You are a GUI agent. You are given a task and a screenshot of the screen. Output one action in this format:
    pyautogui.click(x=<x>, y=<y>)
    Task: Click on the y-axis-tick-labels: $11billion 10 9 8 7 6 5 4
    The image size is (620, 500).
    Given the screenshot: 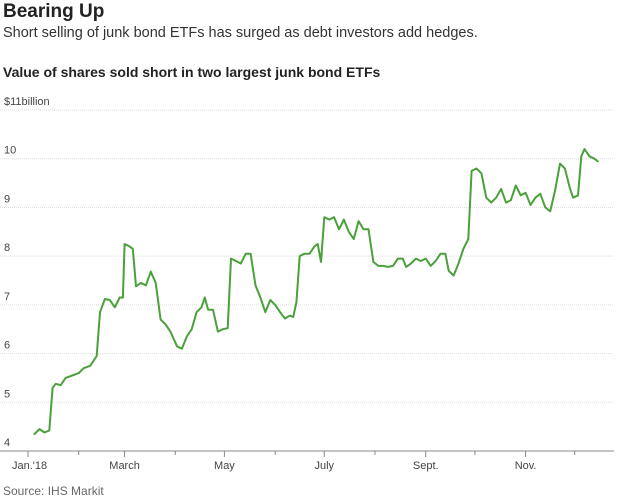 What is the action you would take?
    pyautogui.click(x=27, y=272)
    